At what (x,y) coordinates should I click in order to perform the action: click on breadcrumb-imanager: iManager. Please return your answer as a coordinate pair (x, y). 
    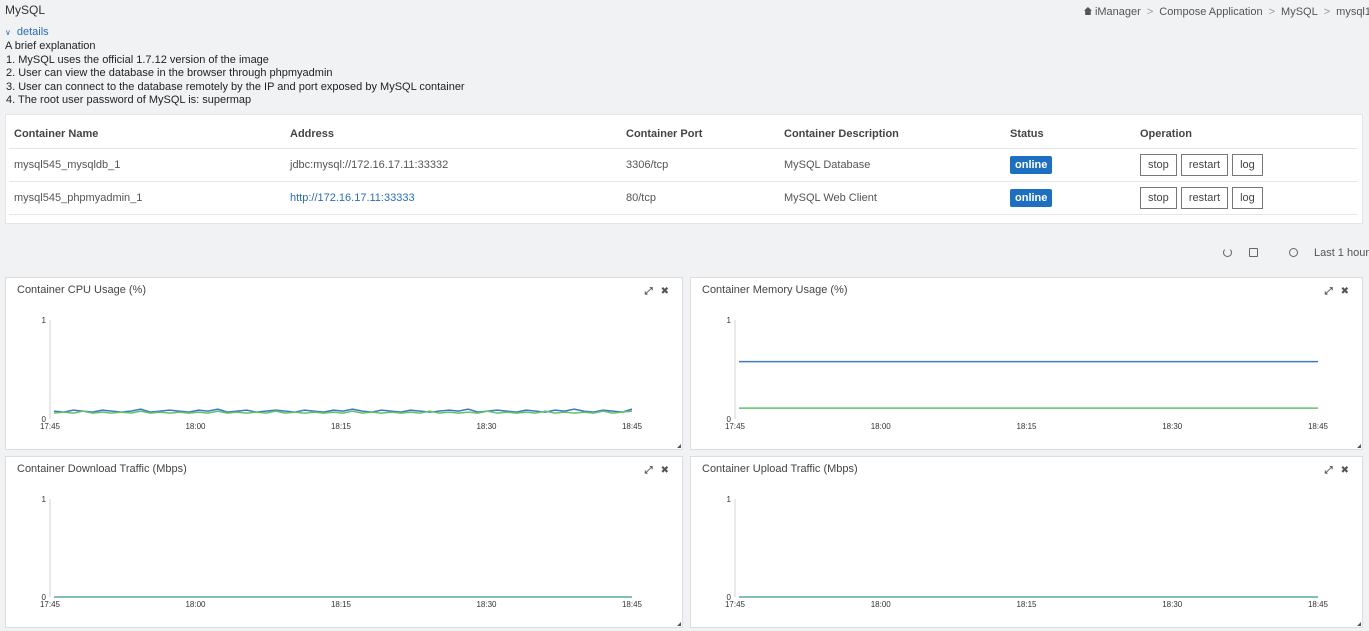
    Looking at the image, I should click on (1117, 12).